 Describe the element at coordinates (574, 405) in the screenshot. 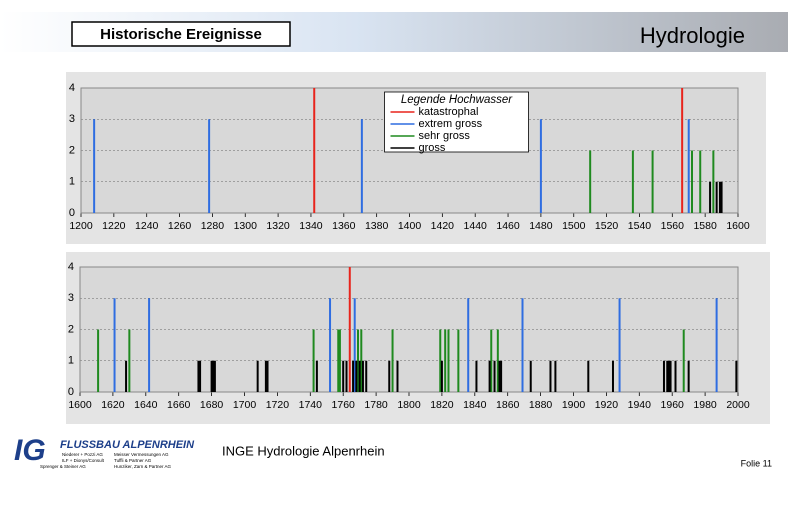

I see `x-tick-label: 1900` at that location.